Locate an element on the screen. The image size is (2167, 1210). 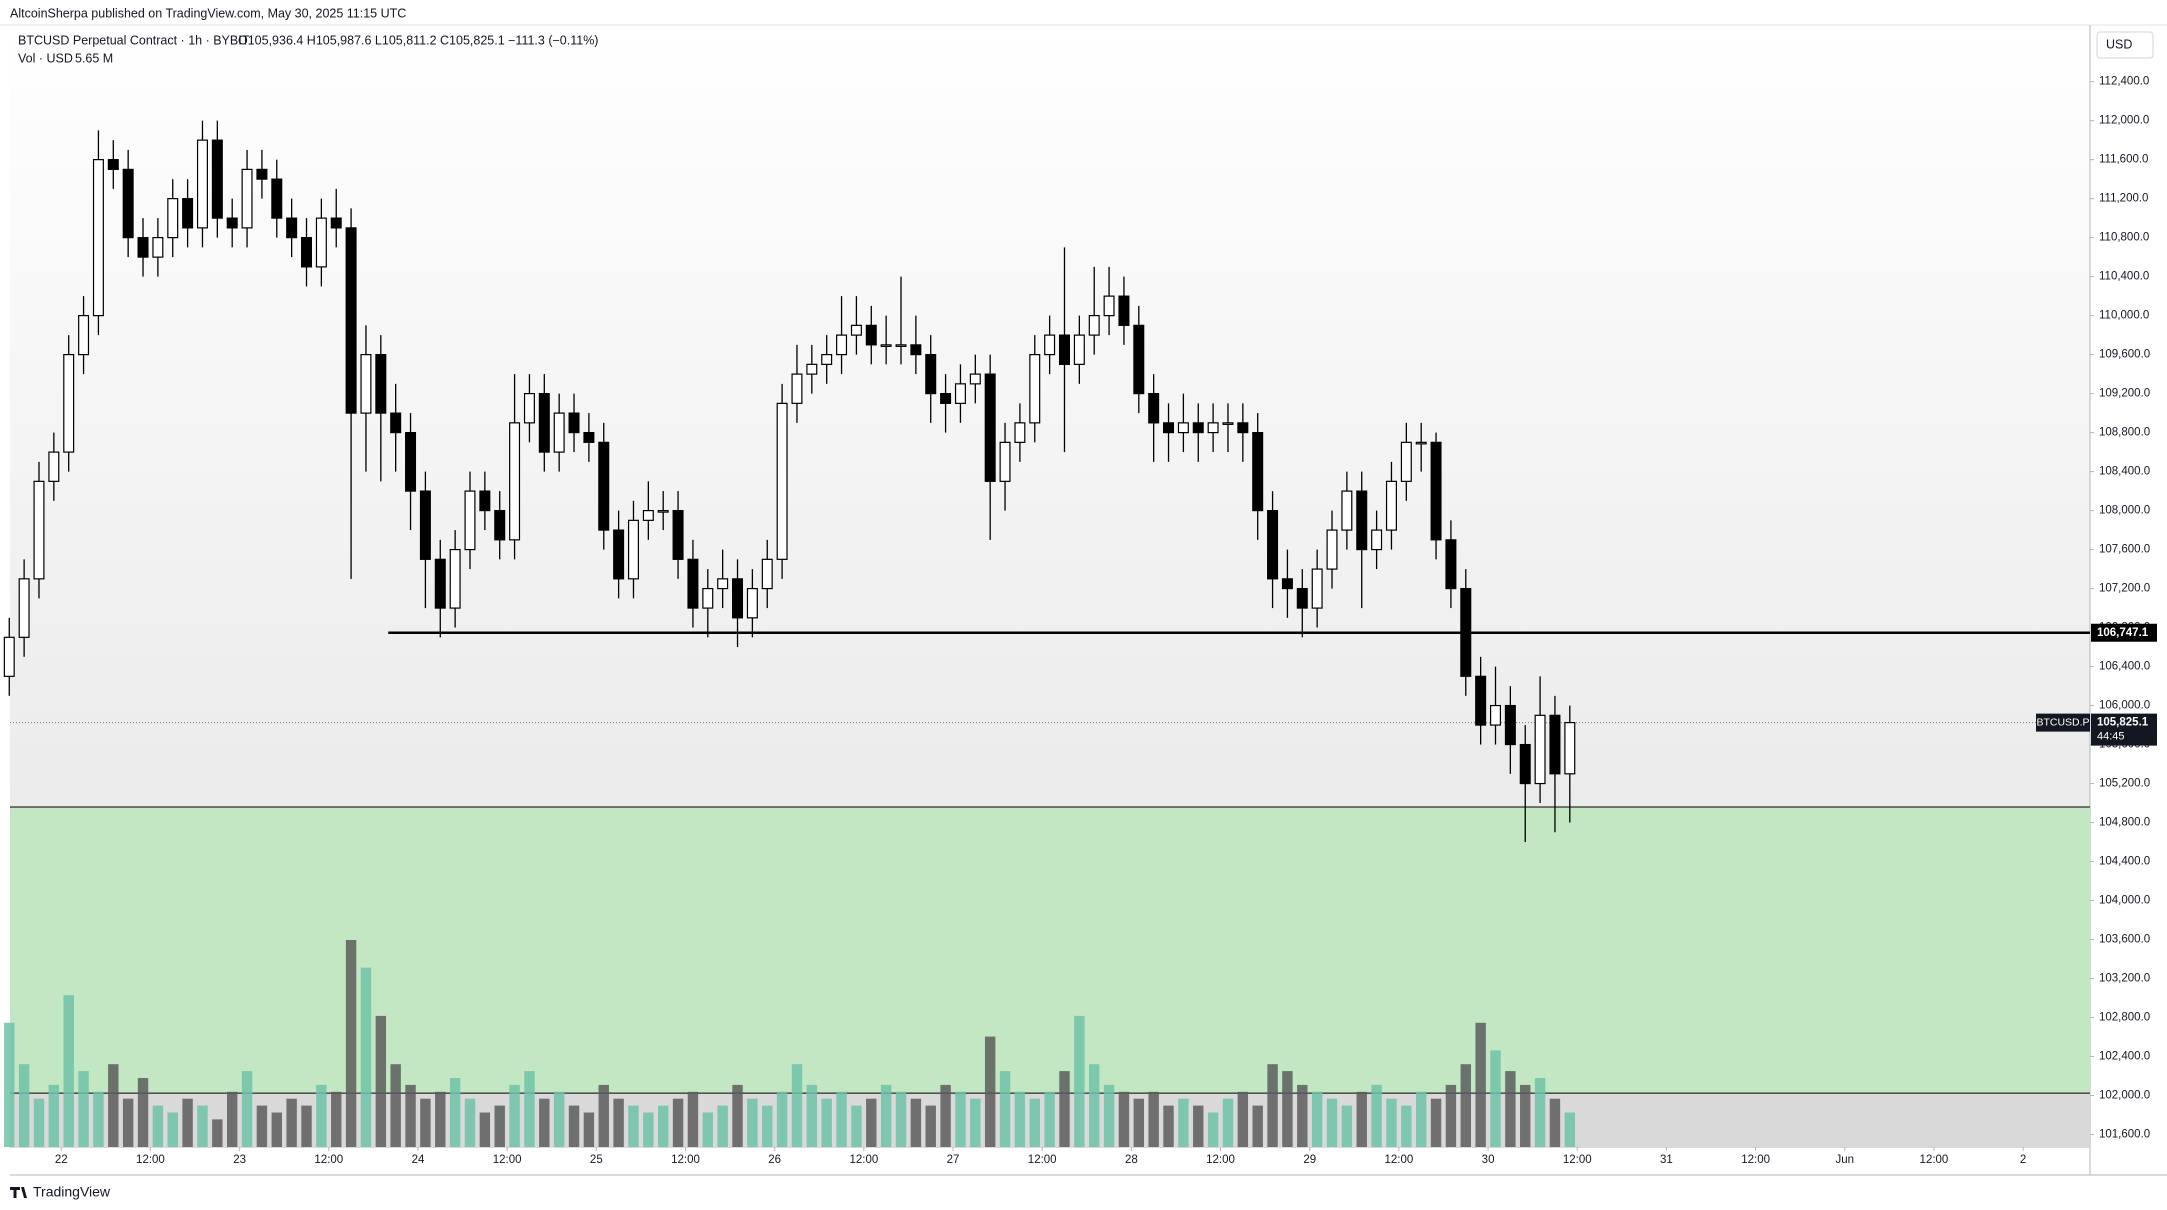
currency-box is located at coordinates (2125, 45).